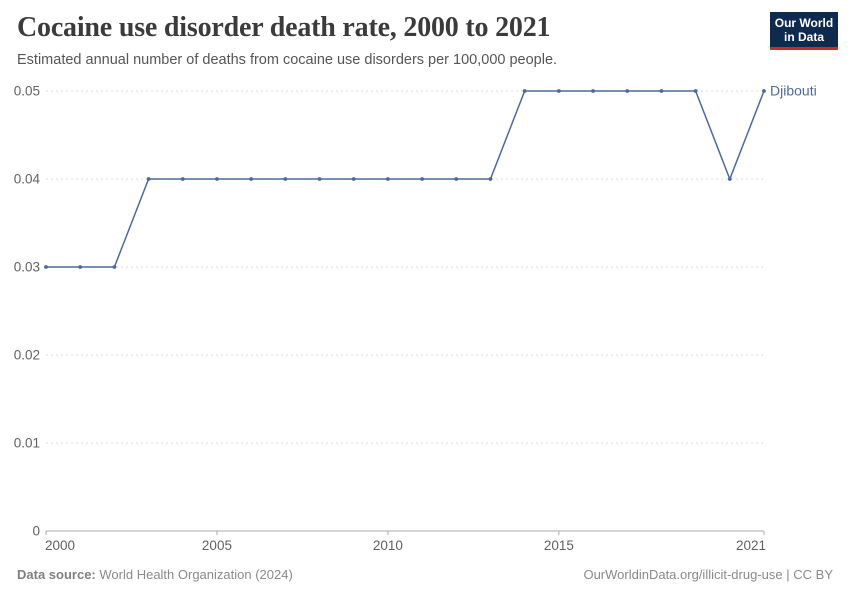 This screenshot has width=850, height=600. What do you see at coordinates (27, 355) in the screenshot?
I see `y-tick-label: 0.02` at bounding box center [27, 355].